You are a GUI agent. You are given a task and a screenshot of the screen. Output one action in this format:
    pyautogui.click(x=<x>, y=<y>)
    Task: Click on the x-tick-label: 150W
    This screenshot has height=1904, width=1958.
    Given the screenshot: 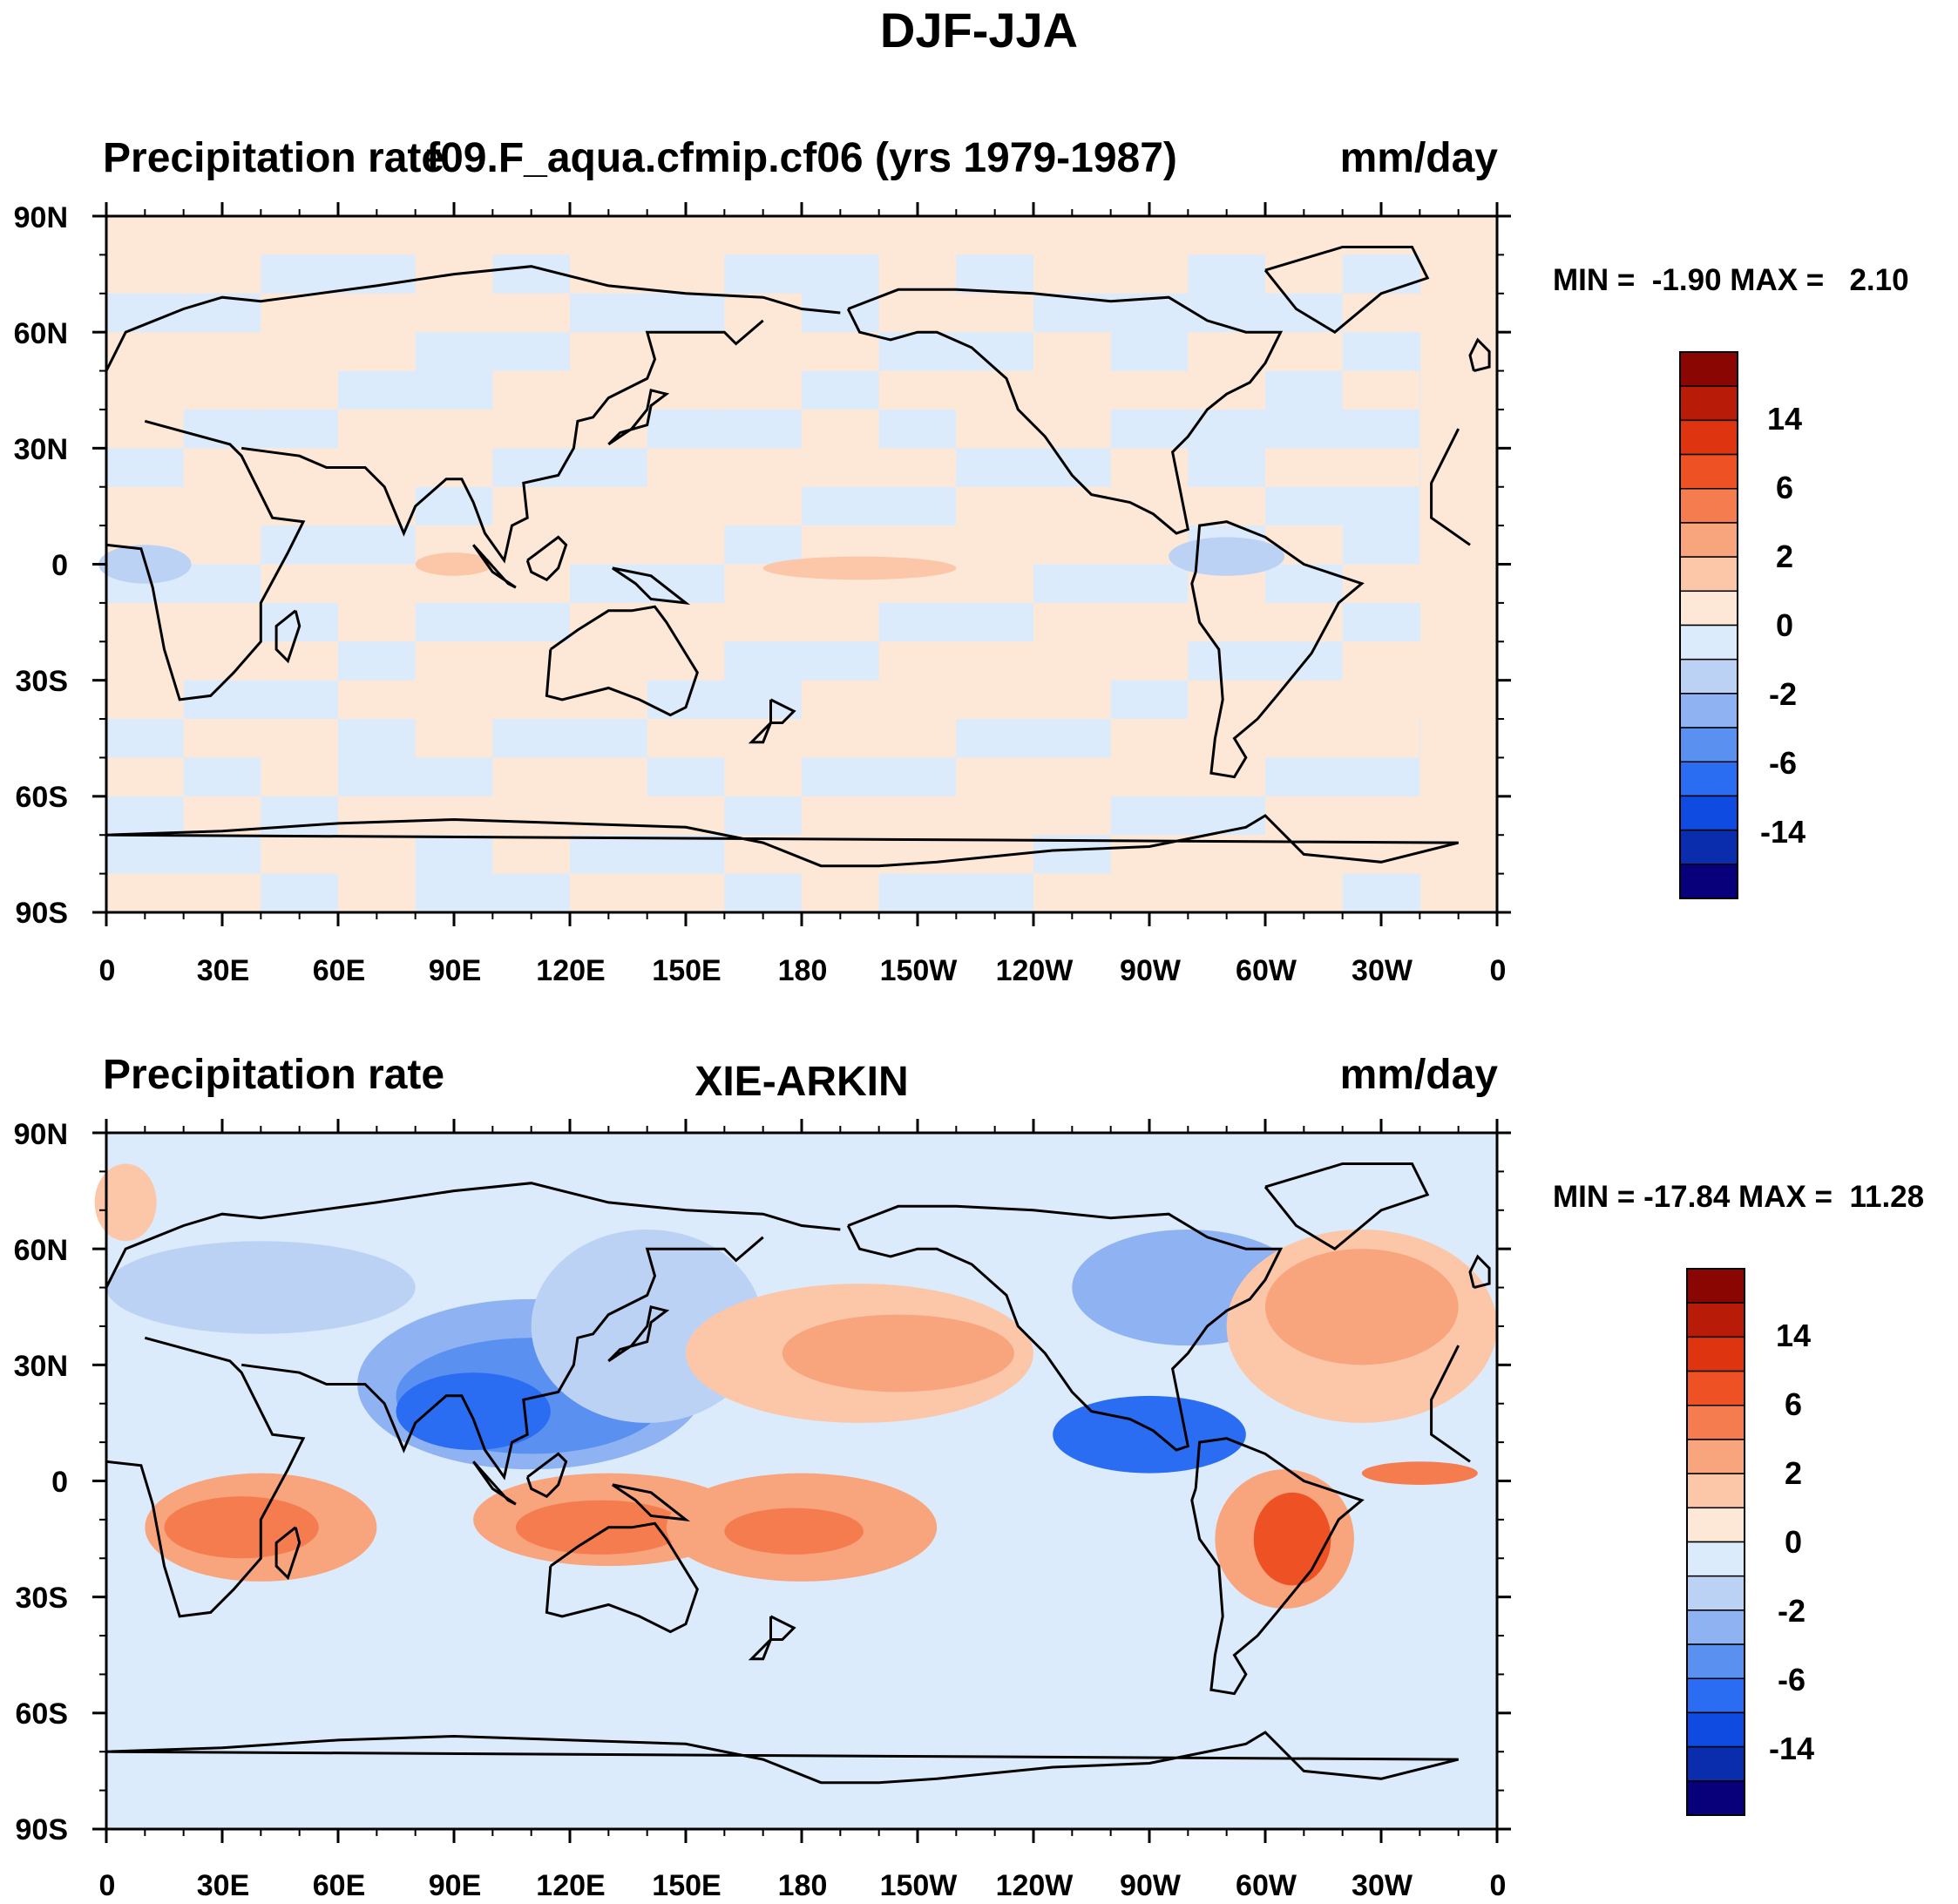 What is the action you would take?
    pyautogui.click(x=919, y=970)
    